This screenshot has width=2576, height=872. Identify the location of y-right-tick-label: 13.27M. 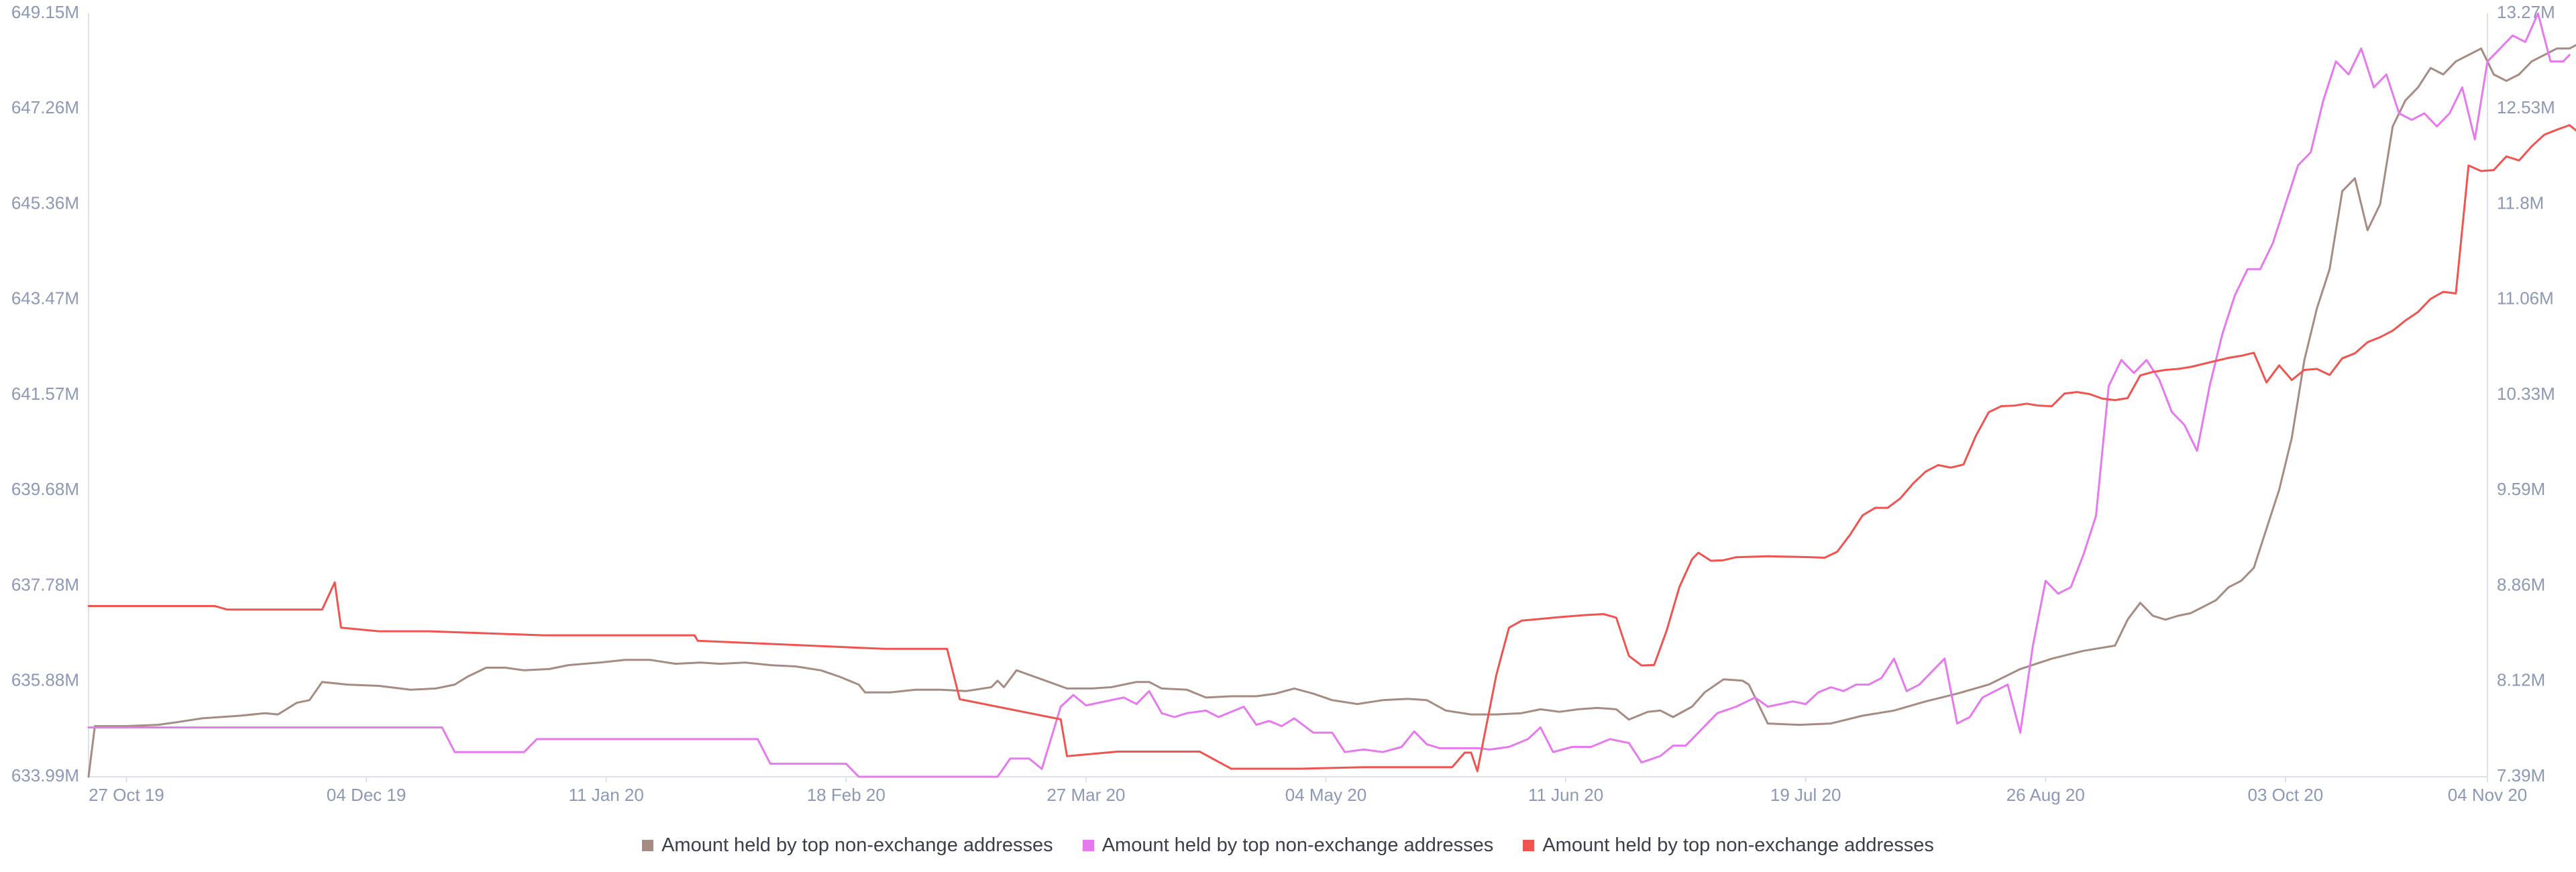
(2526, 12).